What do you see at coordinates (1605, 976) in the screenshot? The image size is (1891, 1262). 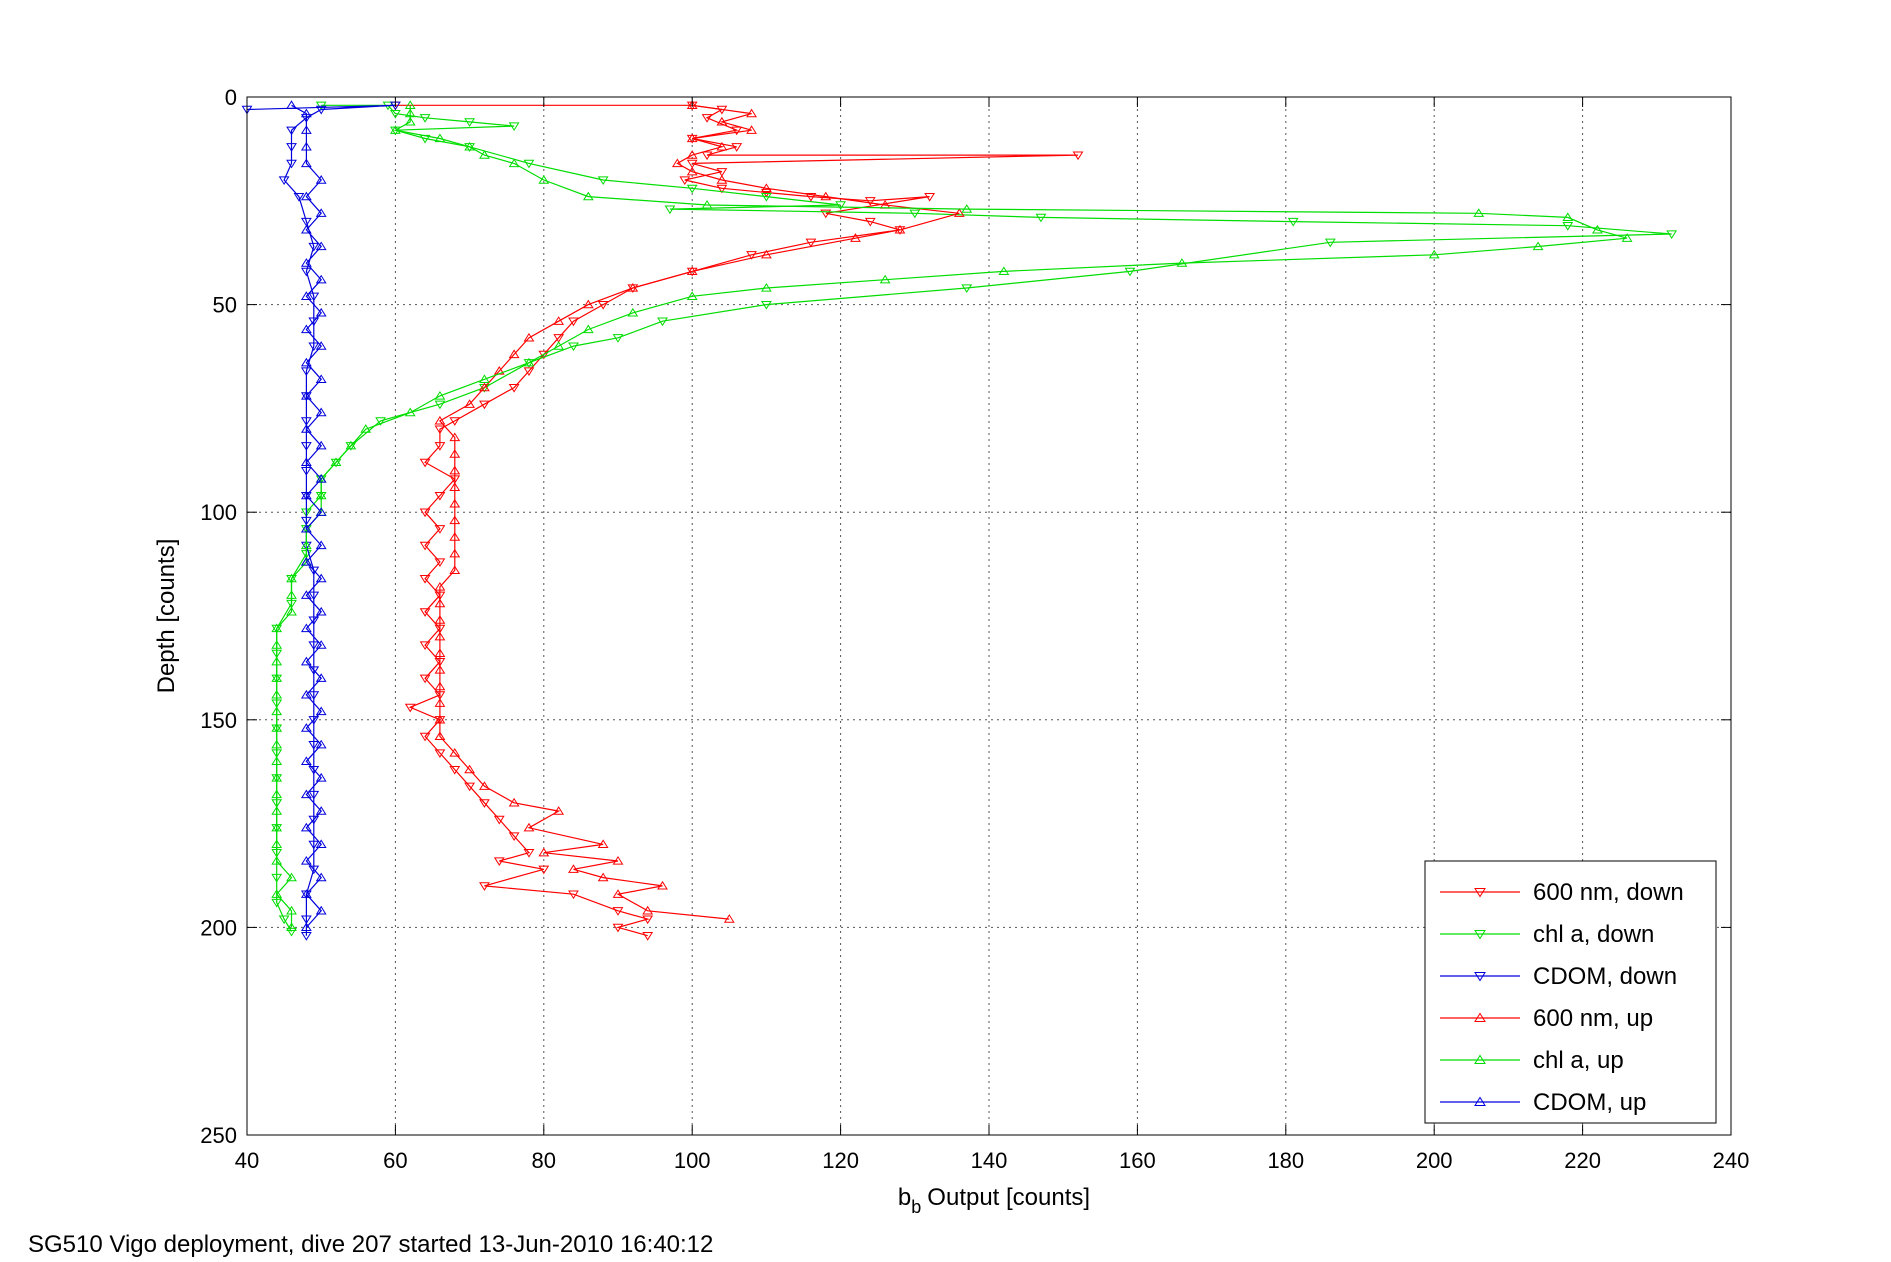 I see `legend-label: CDOM, down` at bounding box center [1605, 976].